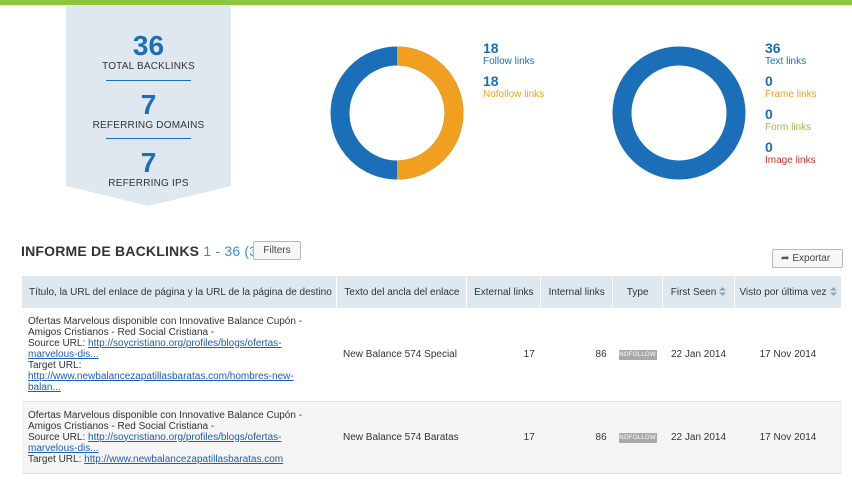  I want to click on anchor-cell: New Balance 574 Baratas, so click(401, 437).